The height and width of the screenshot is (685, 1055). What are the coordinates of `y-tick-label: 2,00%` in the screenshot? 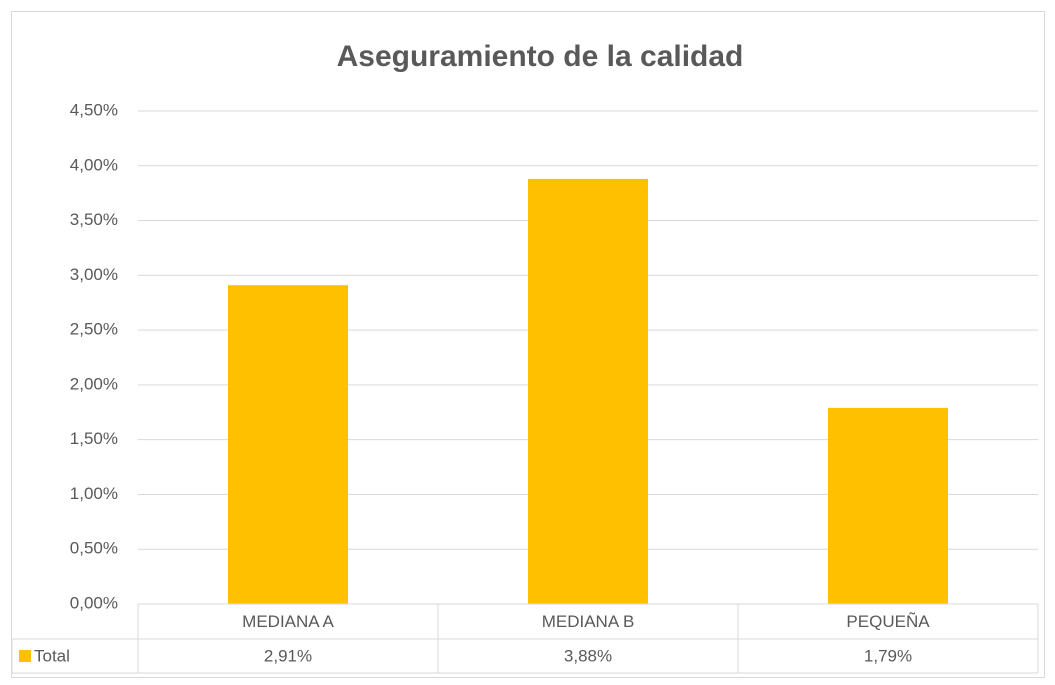 It's located at (94, 383).